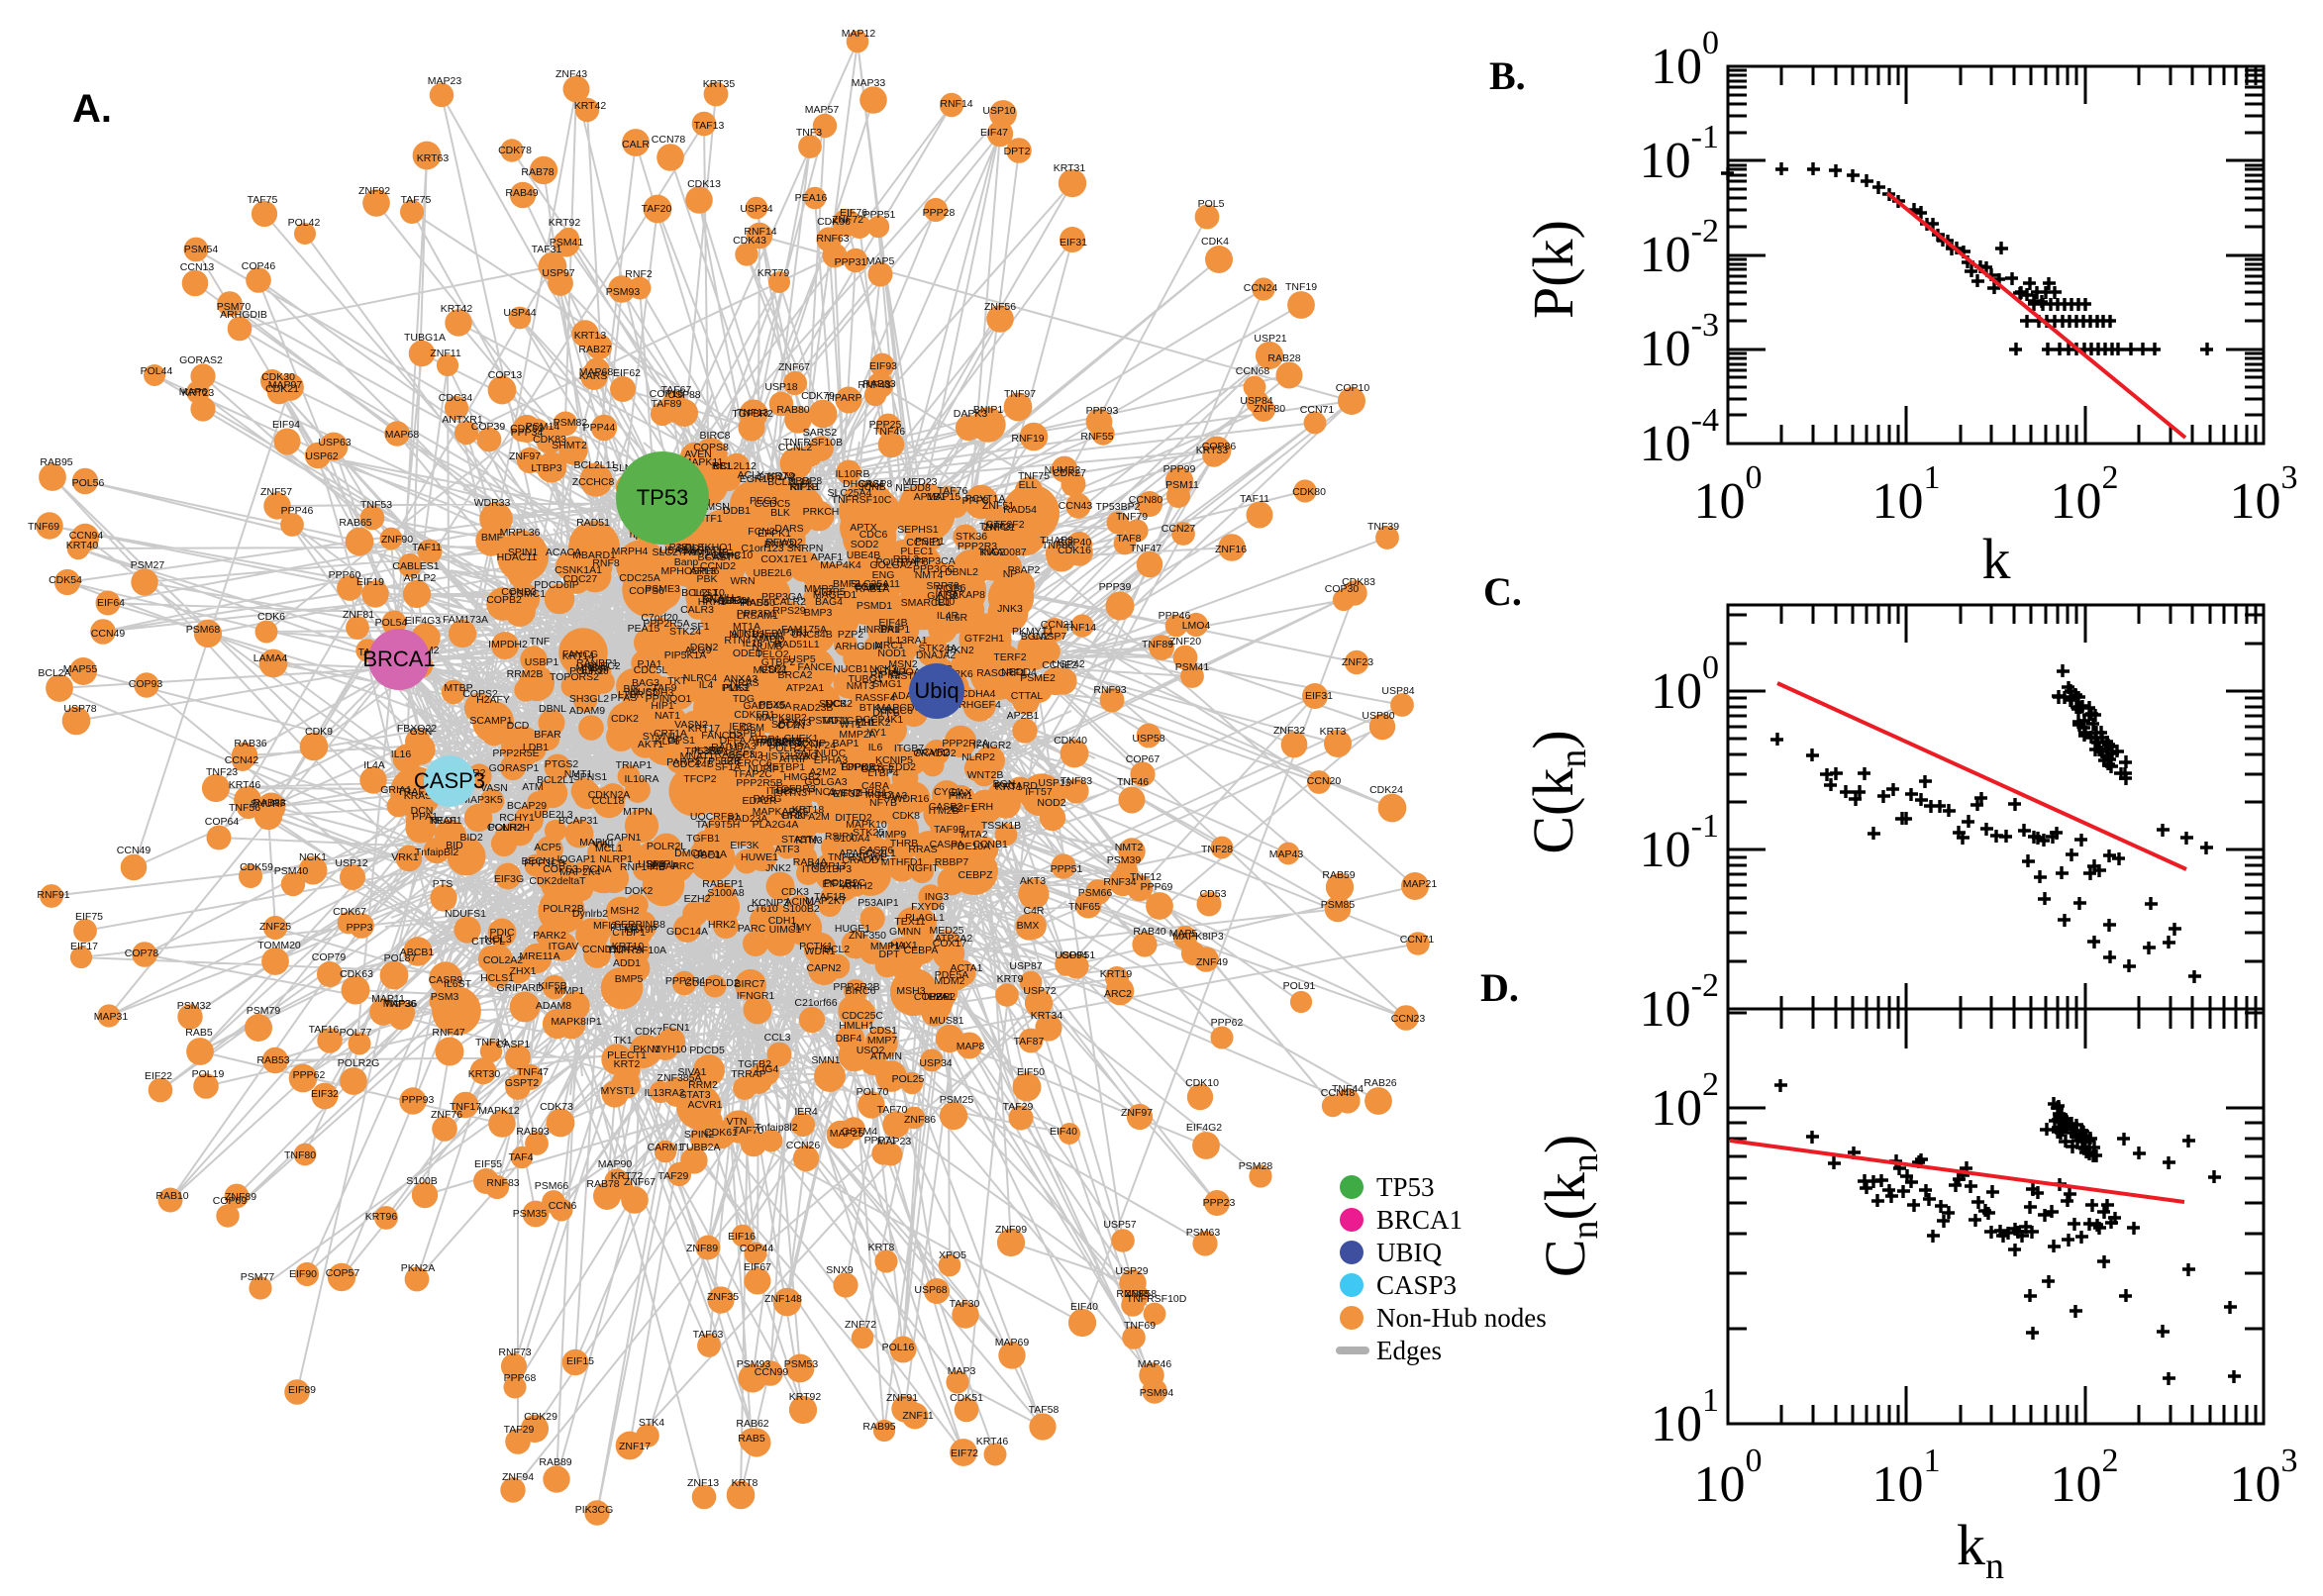 This screenshot has height=1596, width=2323. What do you see at coordinates (1997, 559) in the screenshot?
I see `svg-text: k` at bounding box center [1997, 559].